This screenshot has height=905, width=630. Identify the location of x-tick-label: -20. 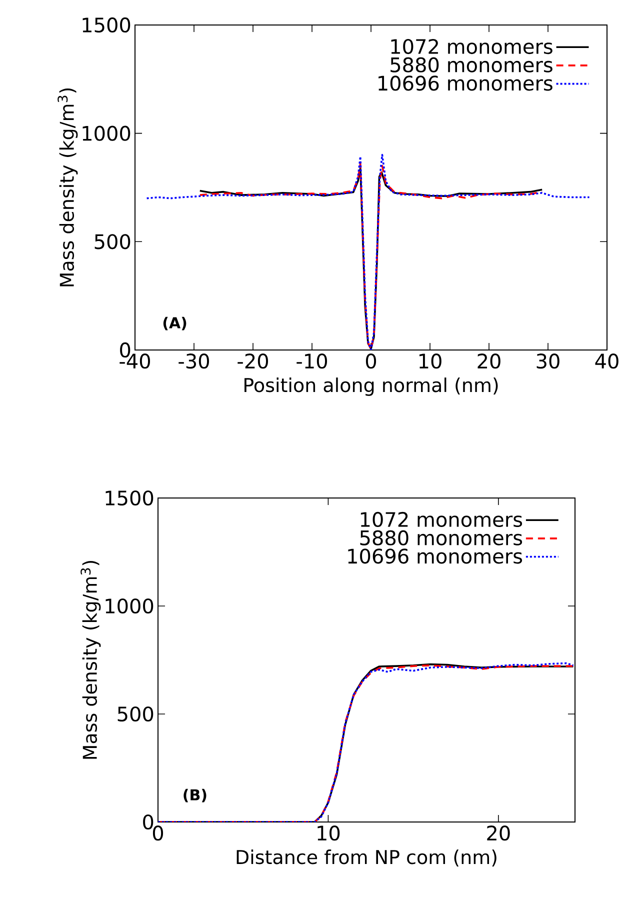
(253, 361).